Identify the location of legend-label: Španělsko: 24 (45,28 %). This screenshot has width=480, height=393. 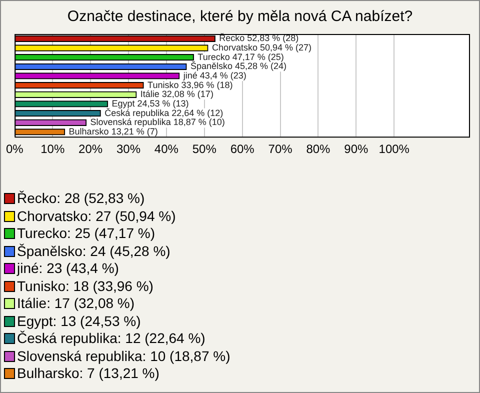
(93, 251).